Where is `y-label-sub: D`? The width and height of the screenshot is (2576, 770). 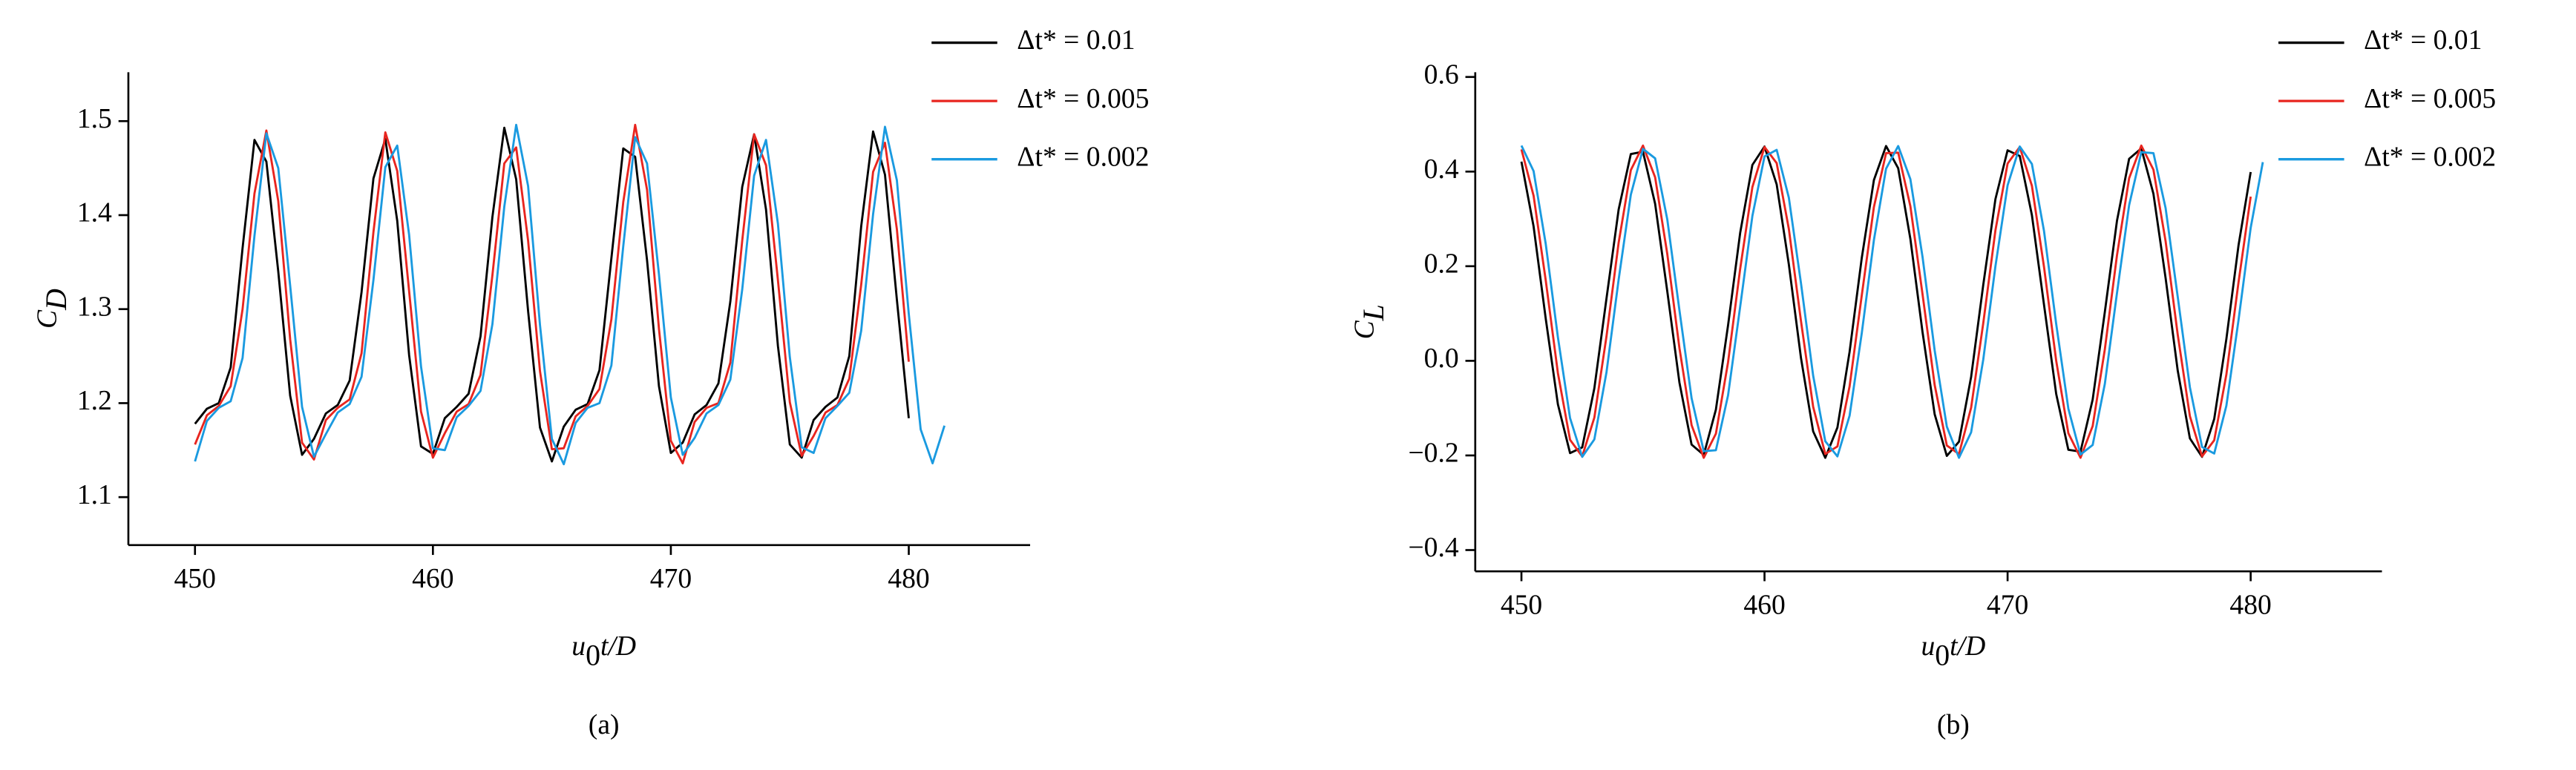
y-label-sub: D is located at coordinates (56, 300).